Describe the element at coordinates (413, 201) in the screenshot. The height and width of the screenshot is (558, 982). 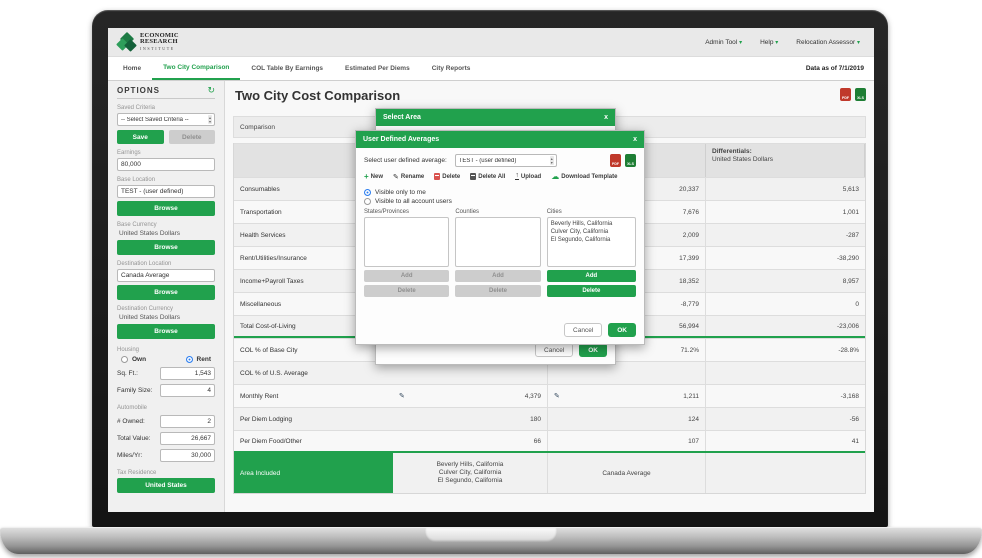
I see `visible-all-users-label: Visible to all account users` at that location.